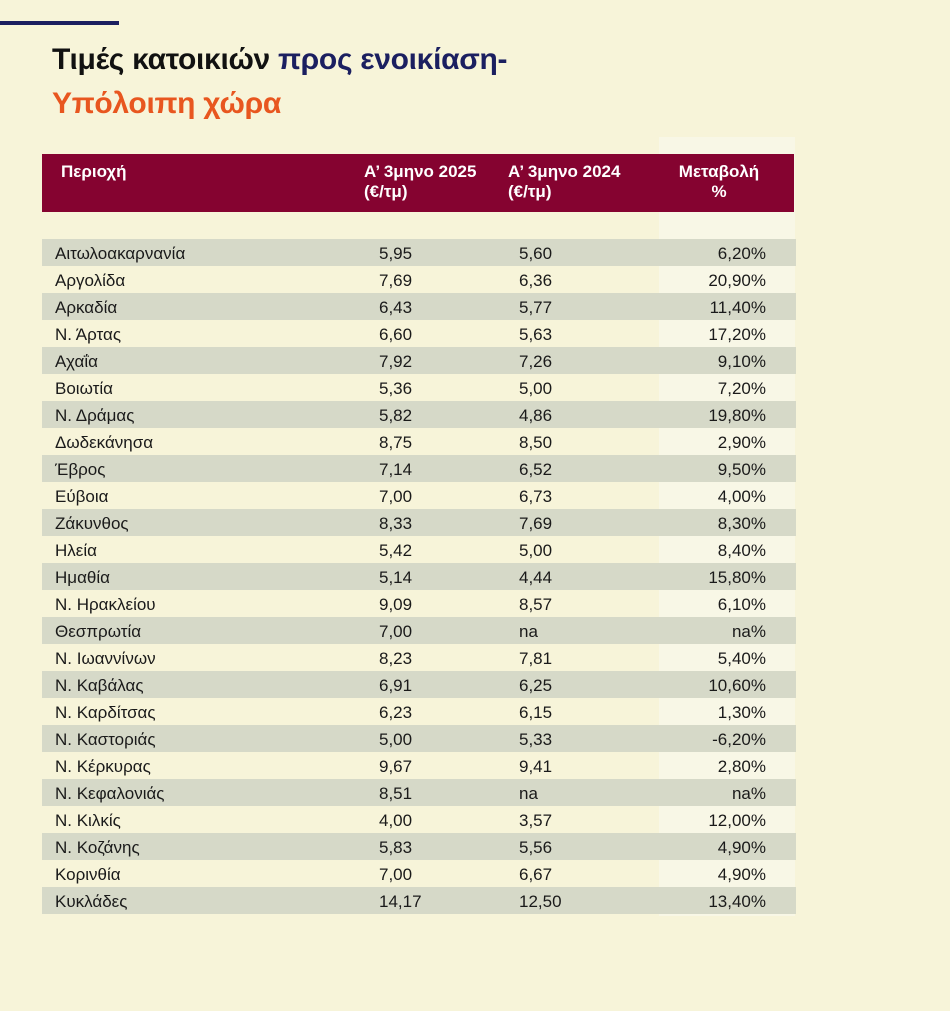  What do you see at coordinates (419, 333) in the screenshot?
I see `table-row: Ν. Άρτας 6,60 5,63 17,20%` at bounding box center [419, 333].